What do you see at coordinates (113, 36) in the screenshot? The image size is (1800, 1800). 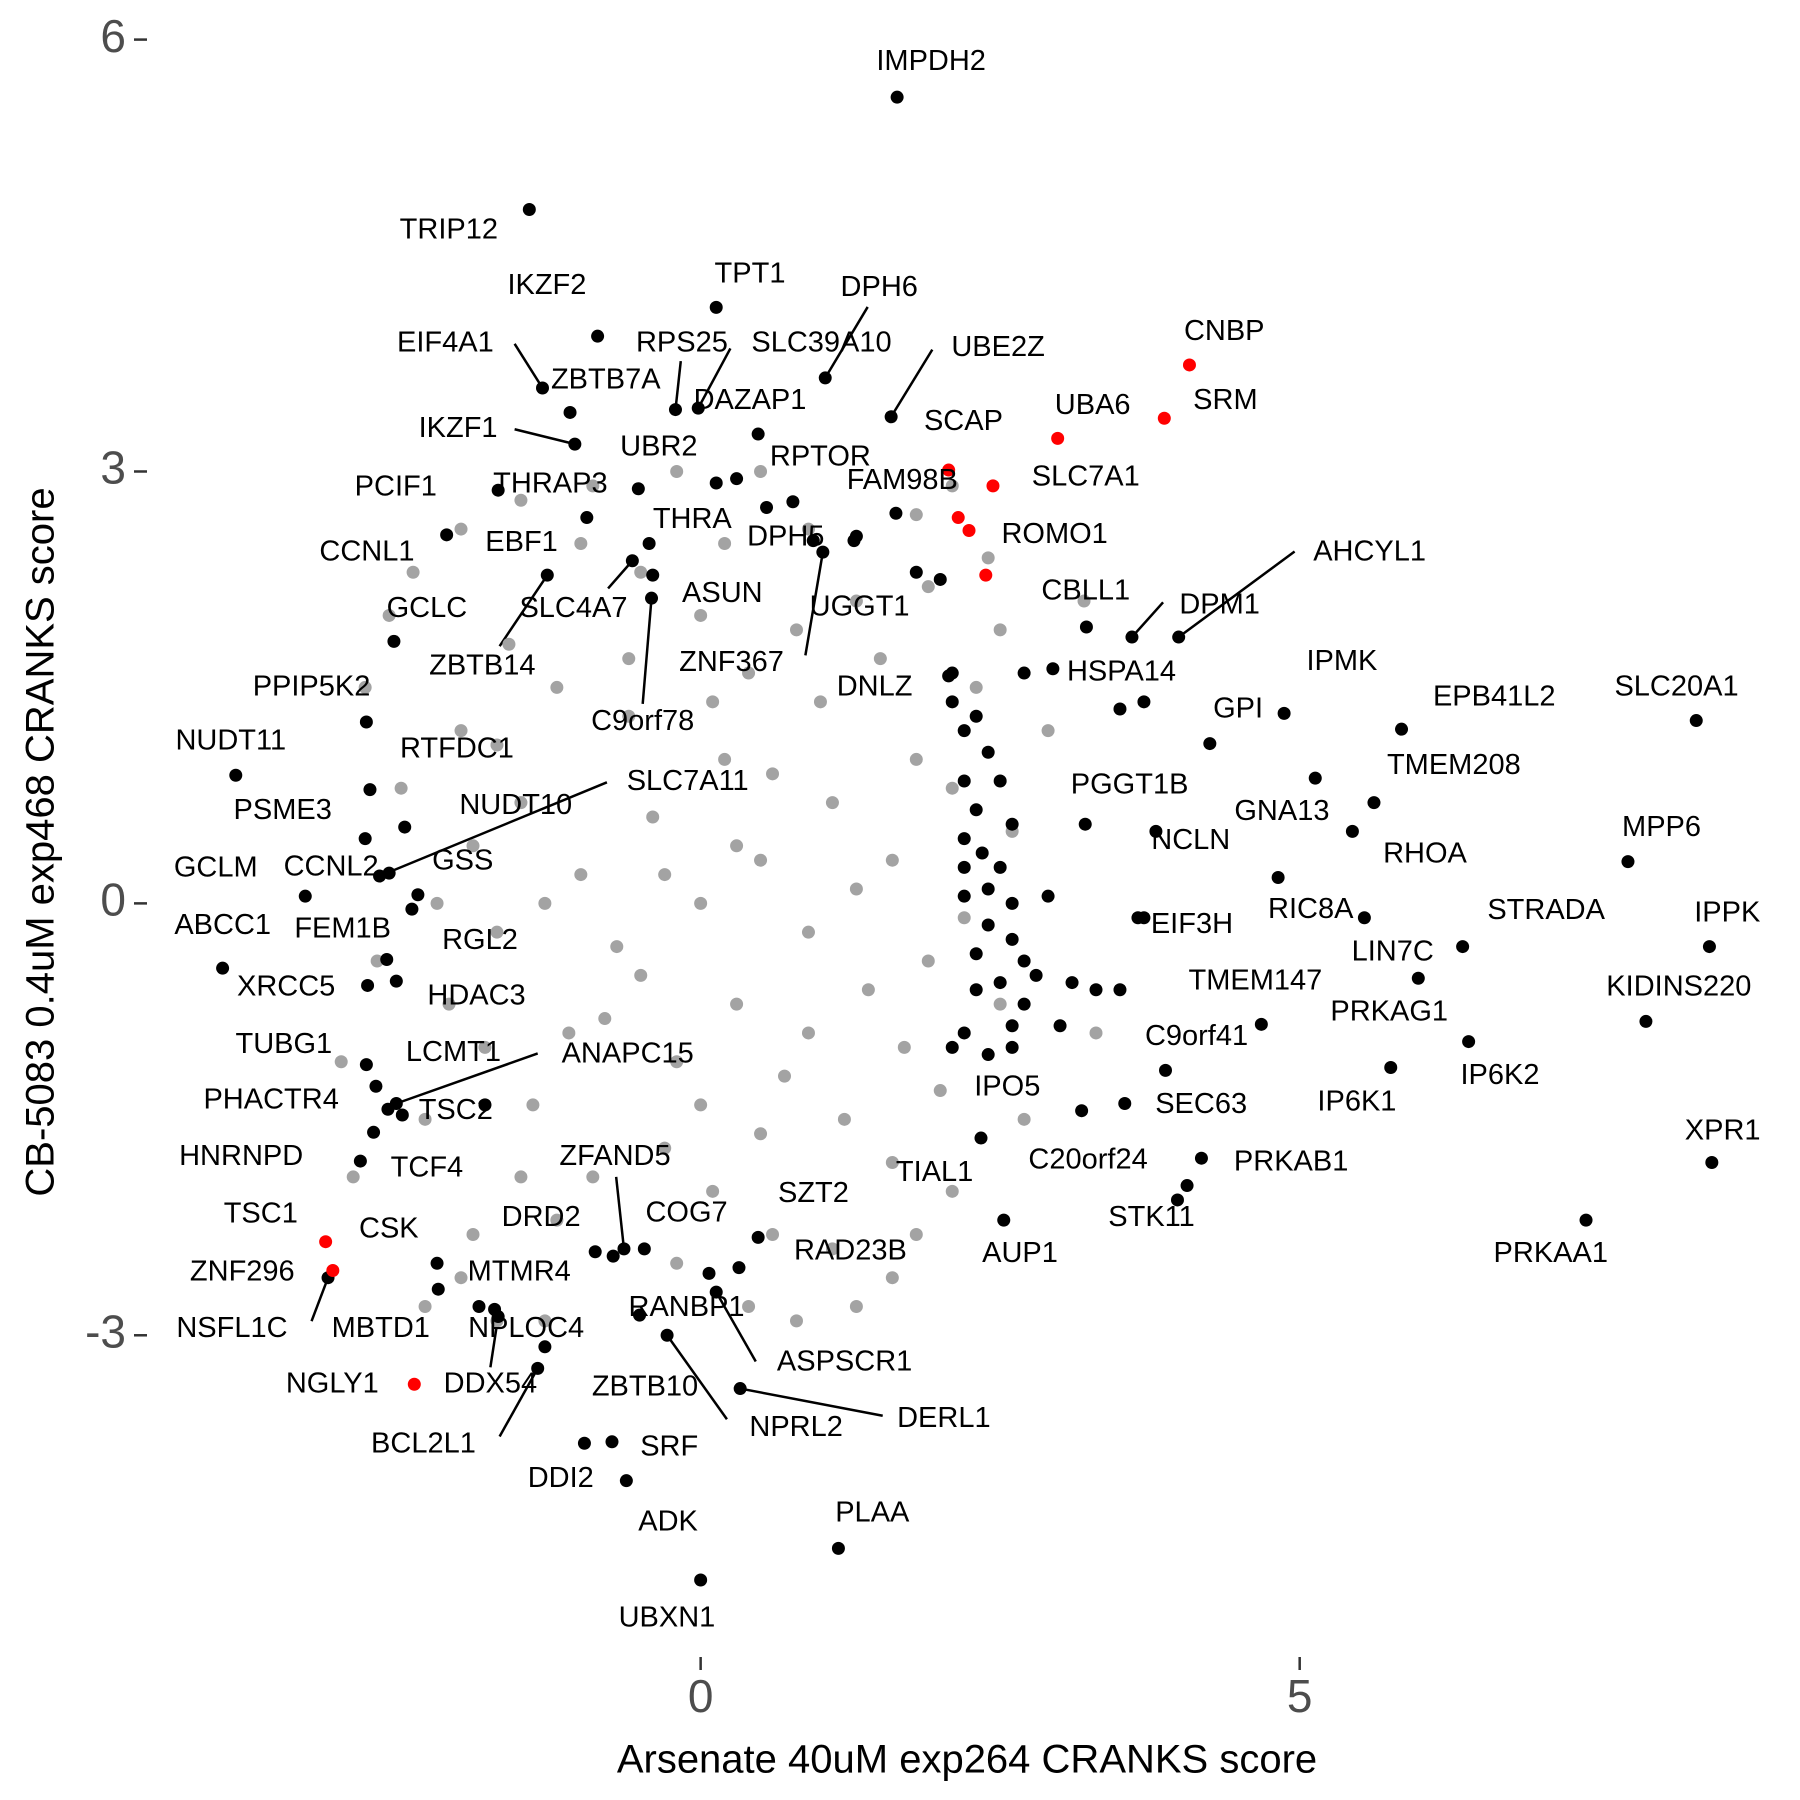 I see `y-tick-label: 6` at bounding box center [113, 36].